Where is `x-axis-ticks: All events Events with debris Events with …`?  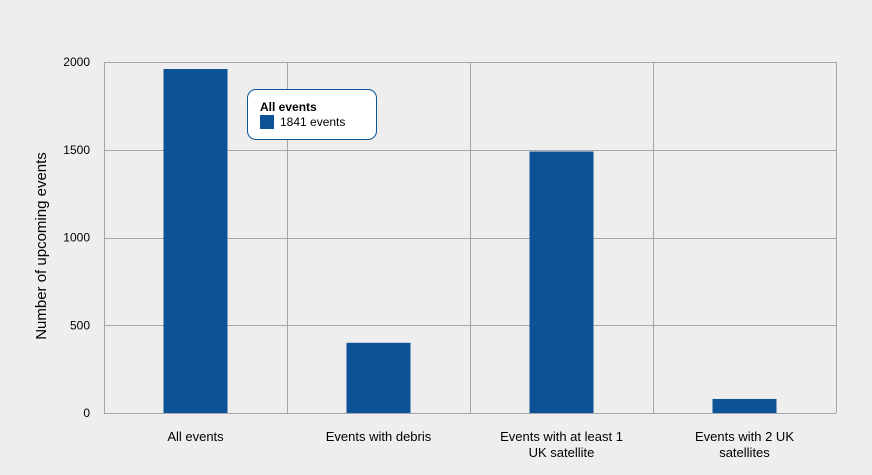 x-axis-ticks: All events Events with debris Events with … is located at coordinates (480, 444).